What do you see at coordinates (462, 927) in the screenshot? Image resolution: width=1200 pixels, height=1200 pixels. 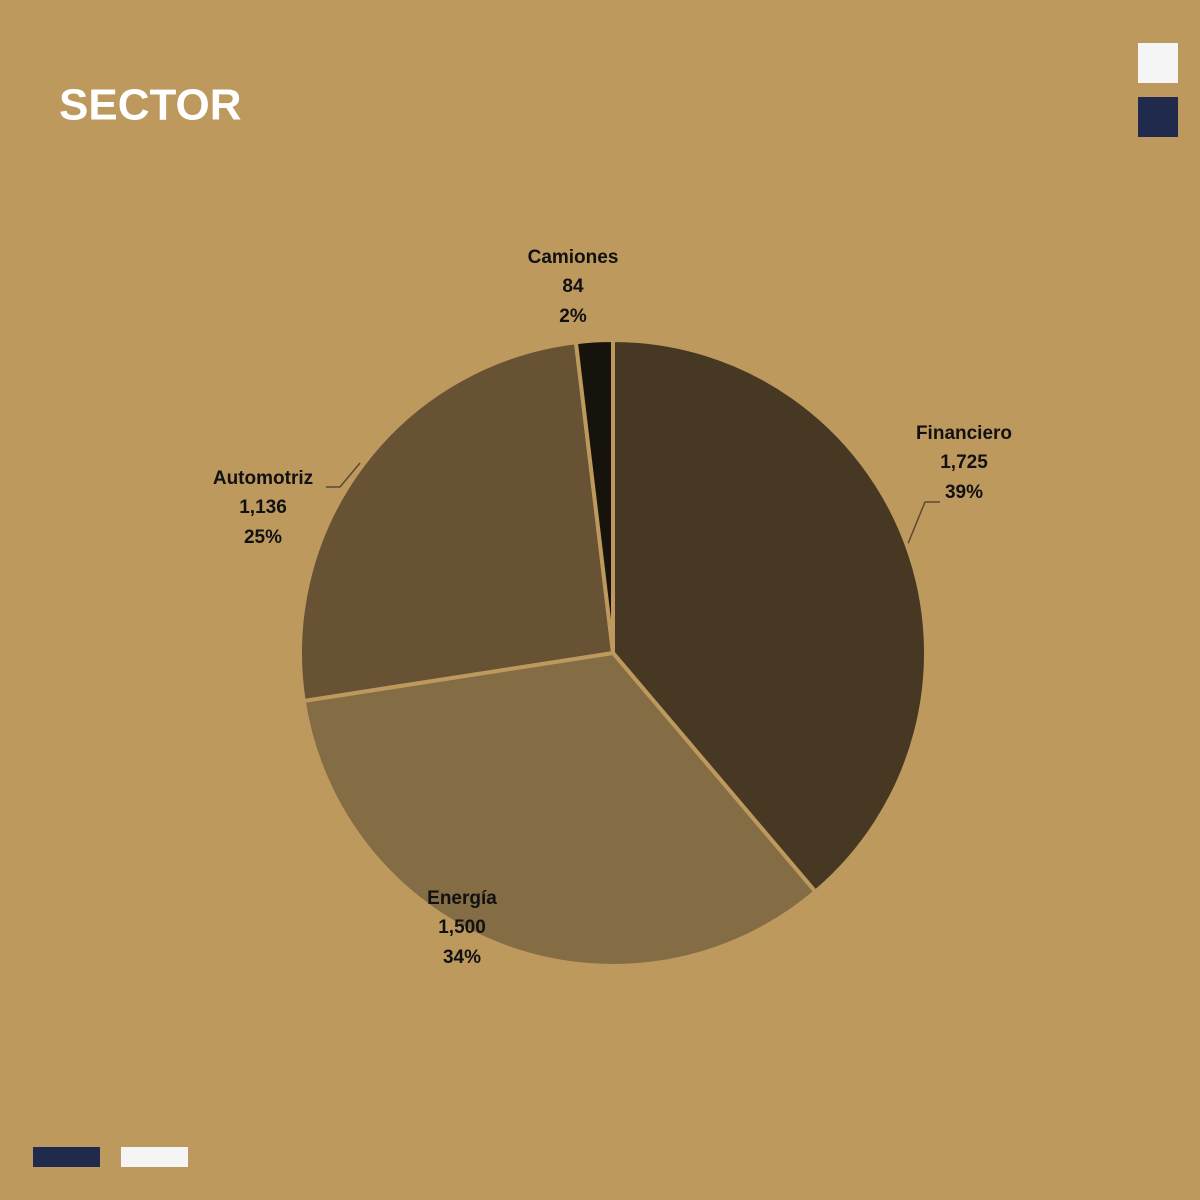 I see `slice-value-label: 1,500` at bounding box center [462, 927].